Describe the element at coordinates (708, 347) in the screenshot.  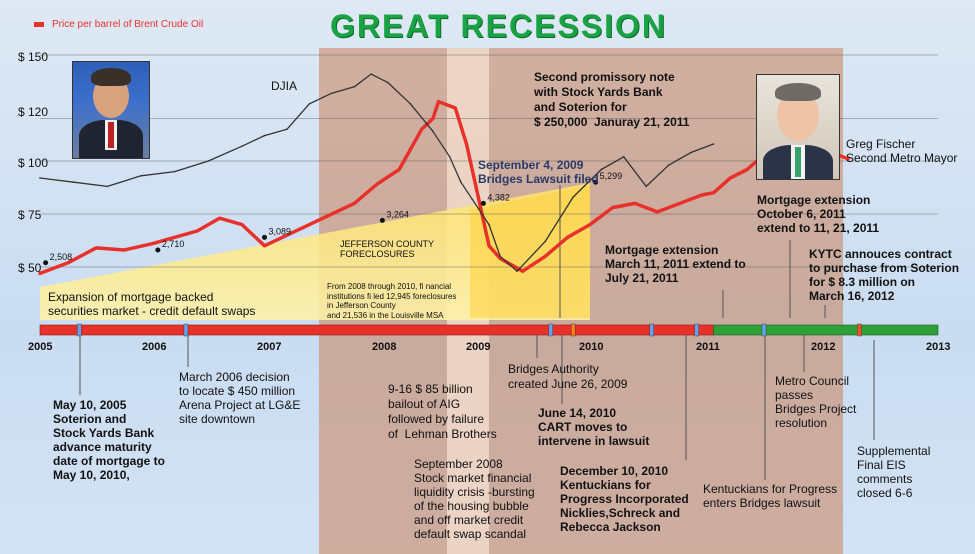
I see `x-tick-2011: 2011` at that location.